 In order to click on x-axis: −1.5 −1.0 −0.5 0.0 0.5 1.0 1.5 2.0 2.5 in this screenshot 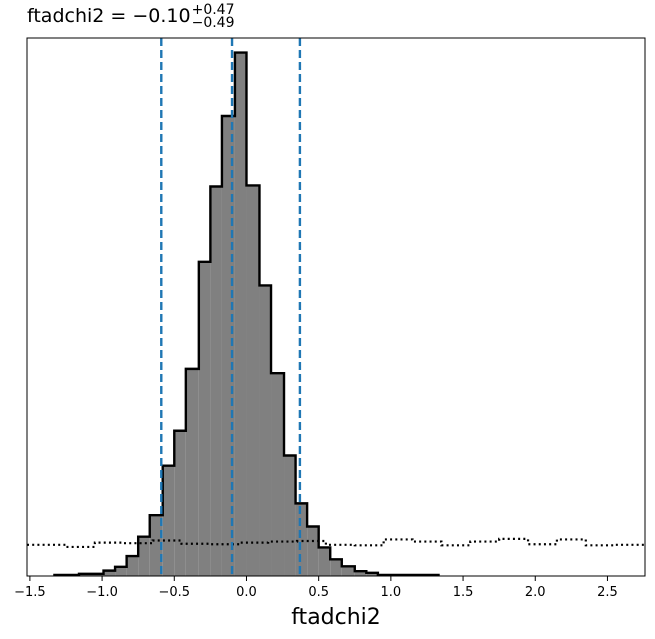, I will do `click(316, 588)`.